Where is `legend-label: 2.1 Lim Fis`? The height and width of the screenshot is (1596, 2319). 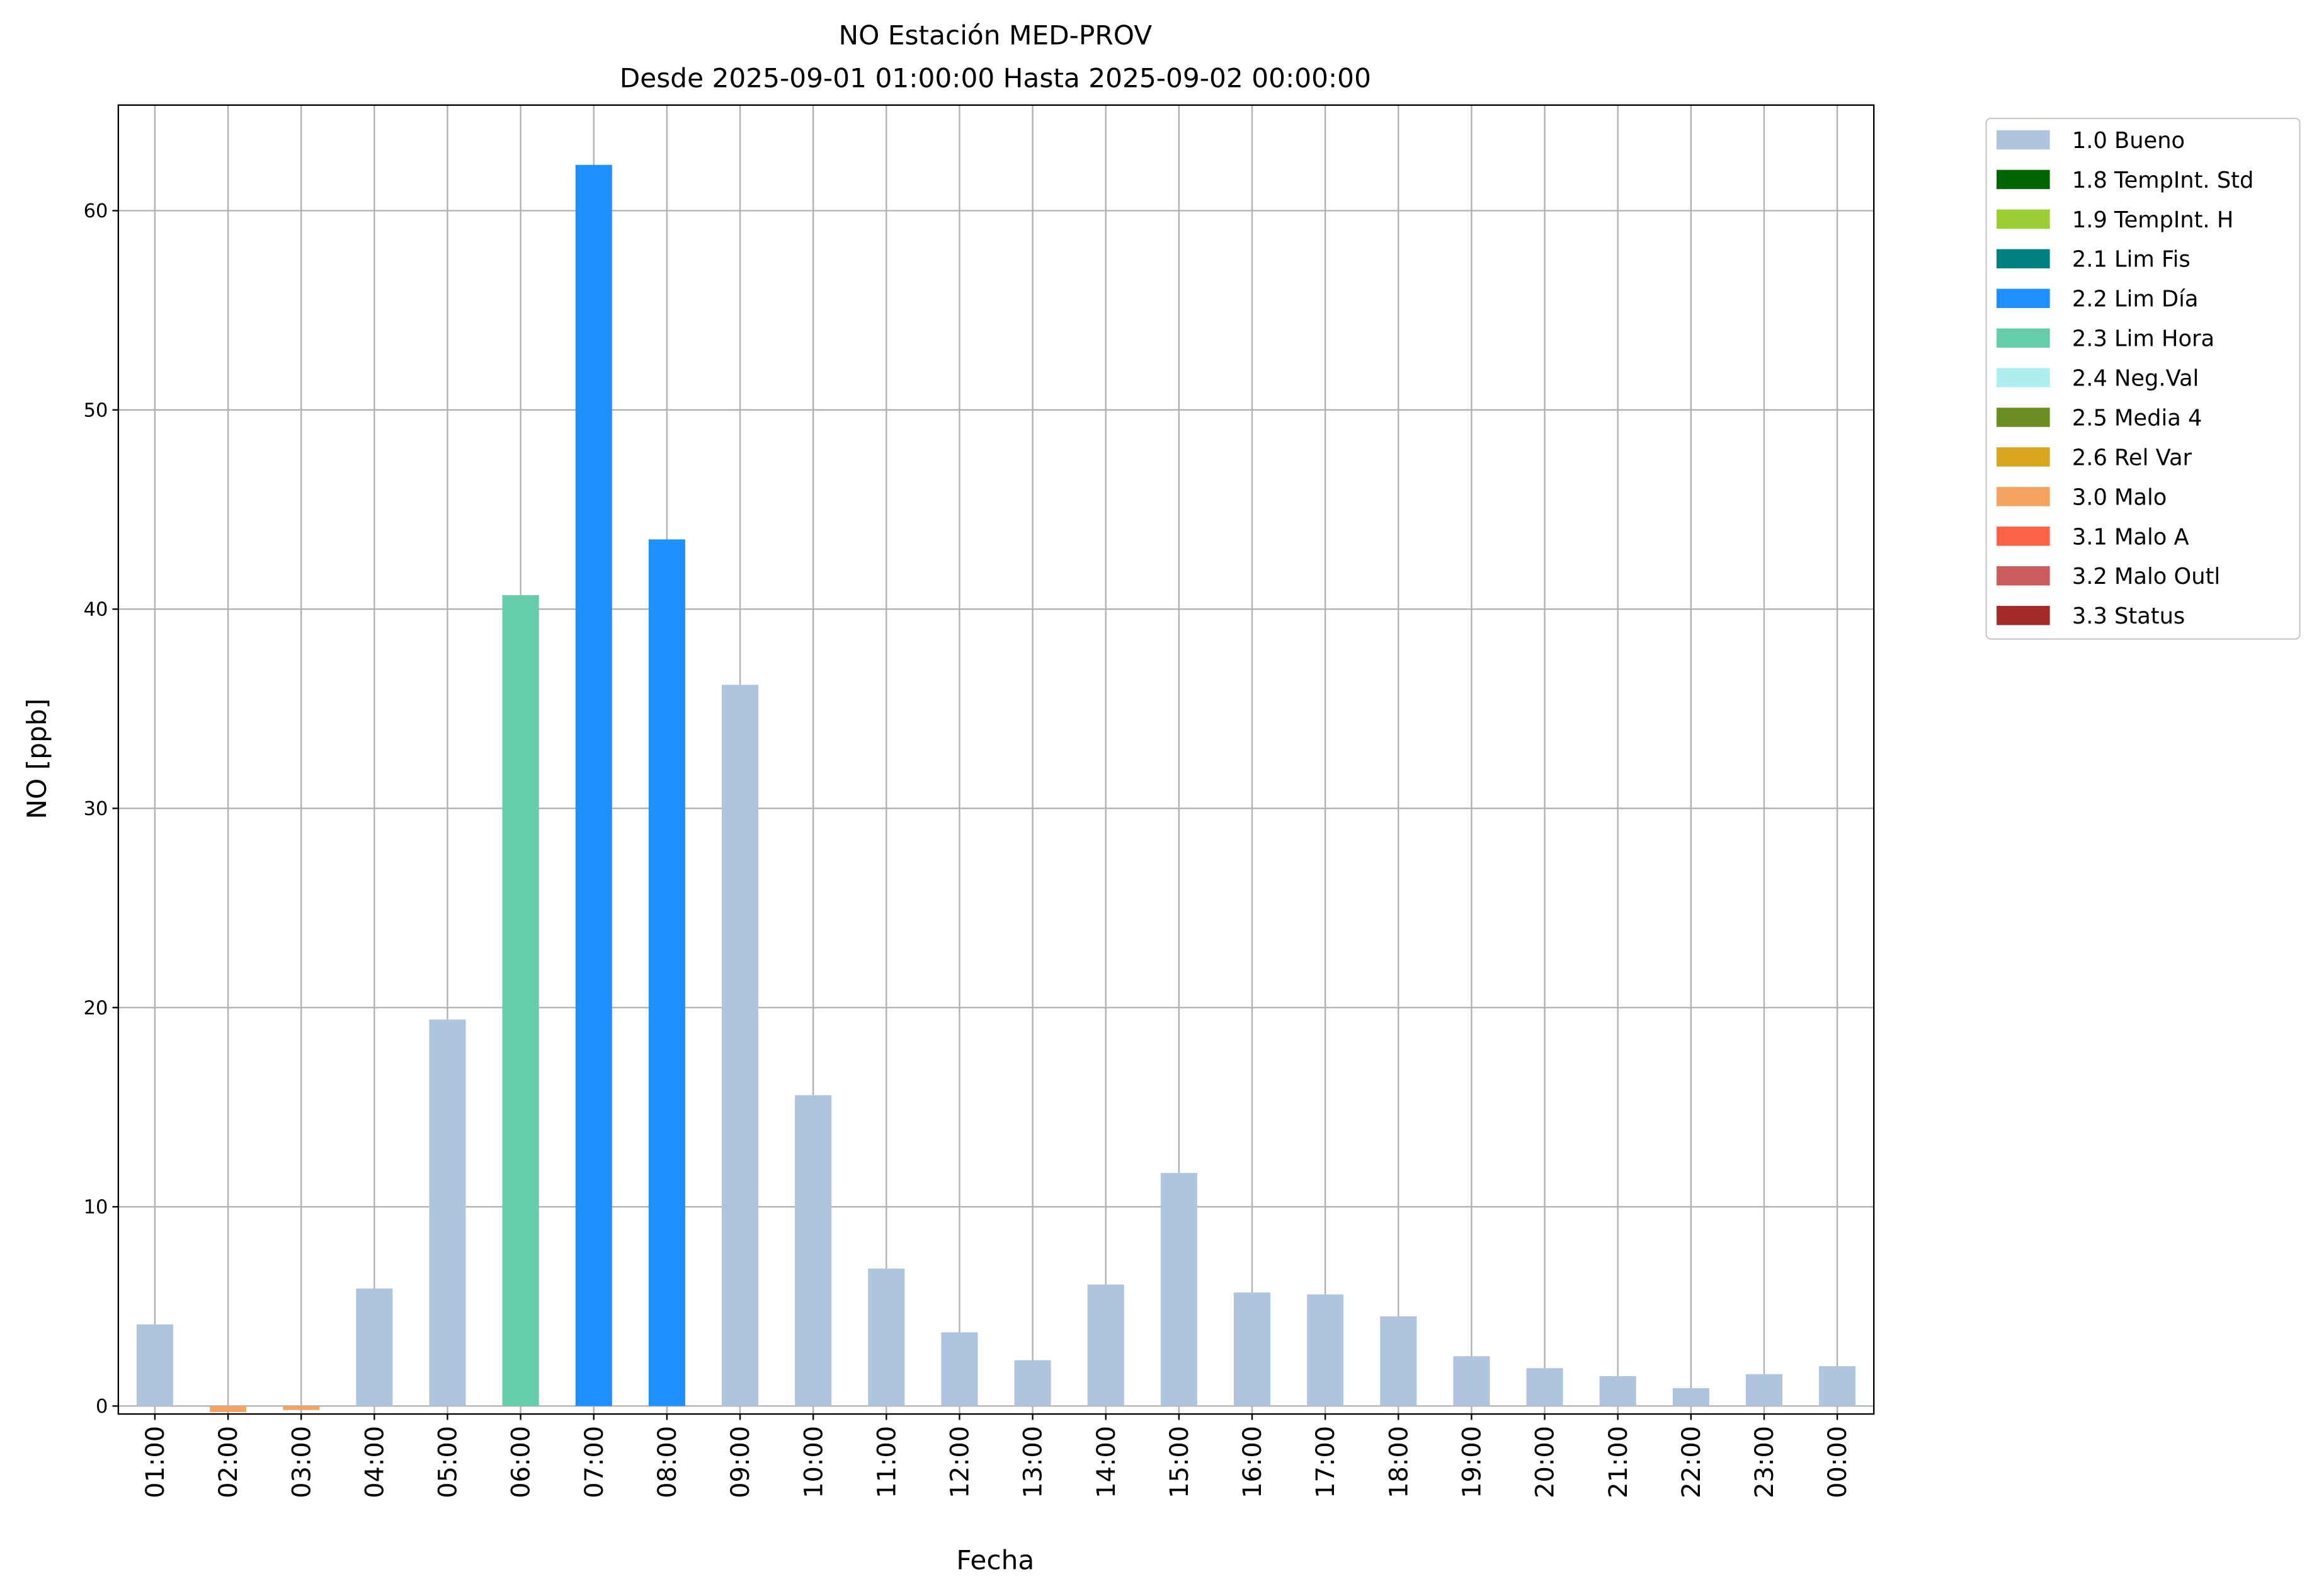
legend-label: 2.1 Lim Fis is located at coordinates (2131, 260).